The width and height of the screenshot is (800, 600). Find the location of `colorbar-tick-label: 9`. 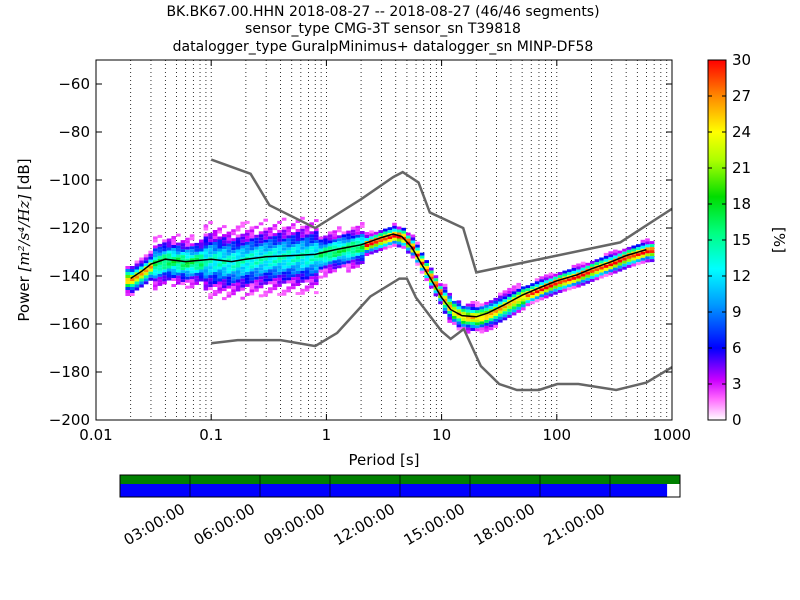

colorbar-tick-label: 9 is located at coordinates (737, 312).